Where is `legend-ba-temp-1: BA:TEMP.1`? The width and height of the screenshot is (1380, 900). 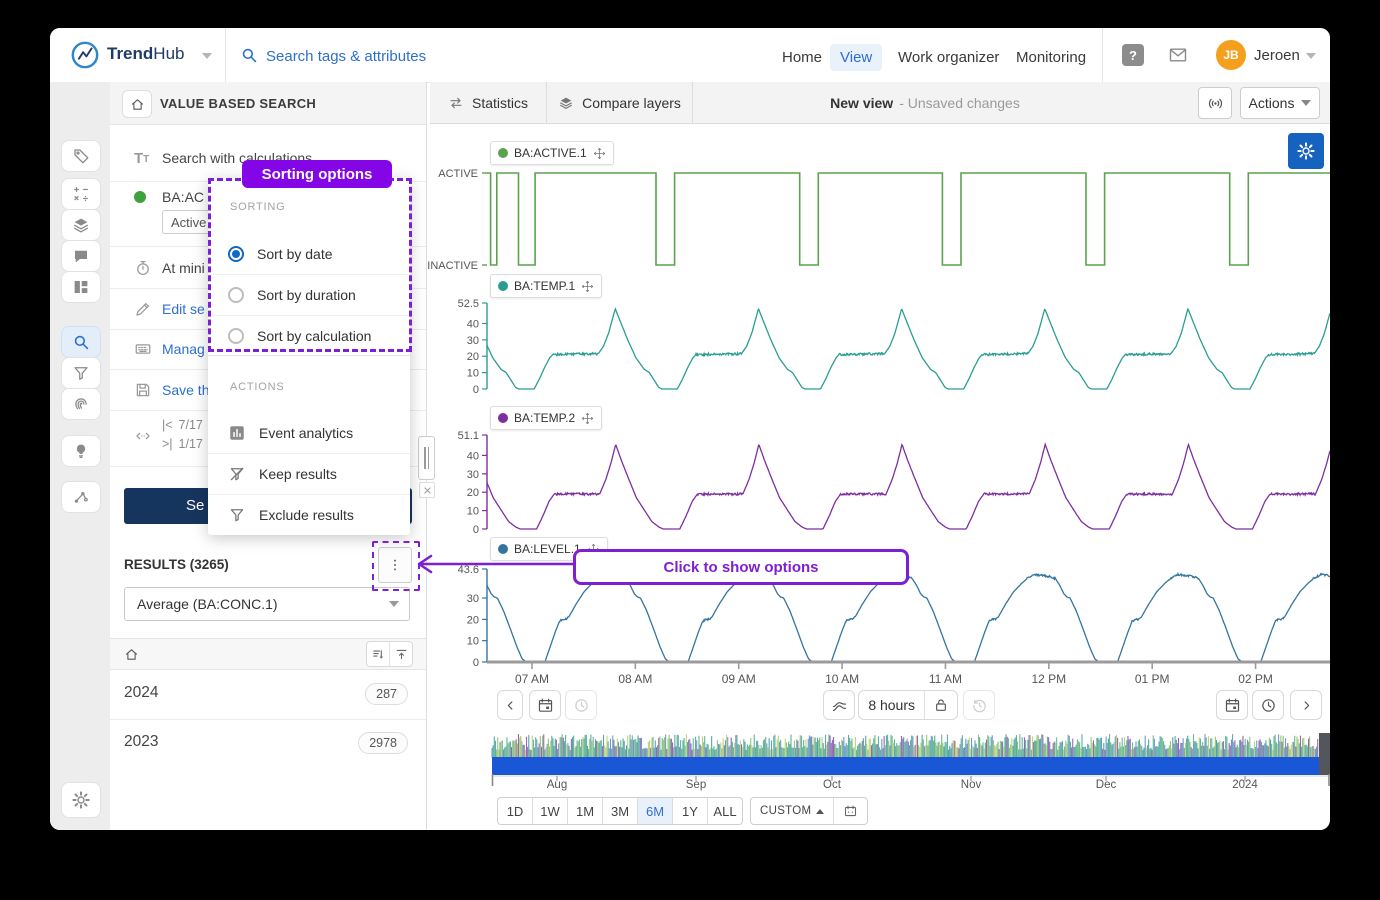
legend-ba-temp-1: BA:TEMP.1 is located at coordinates (546, 286).